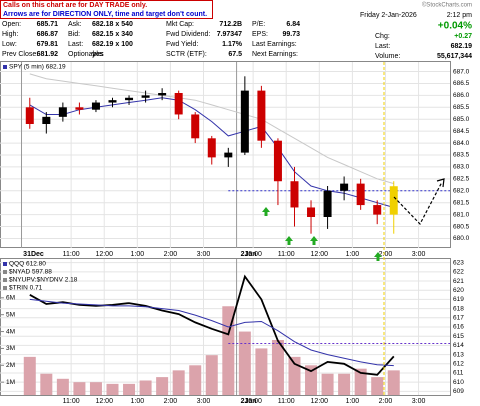 The image size is (480, 406). I want to click on quote-label: Volume:, so click(387, 56).